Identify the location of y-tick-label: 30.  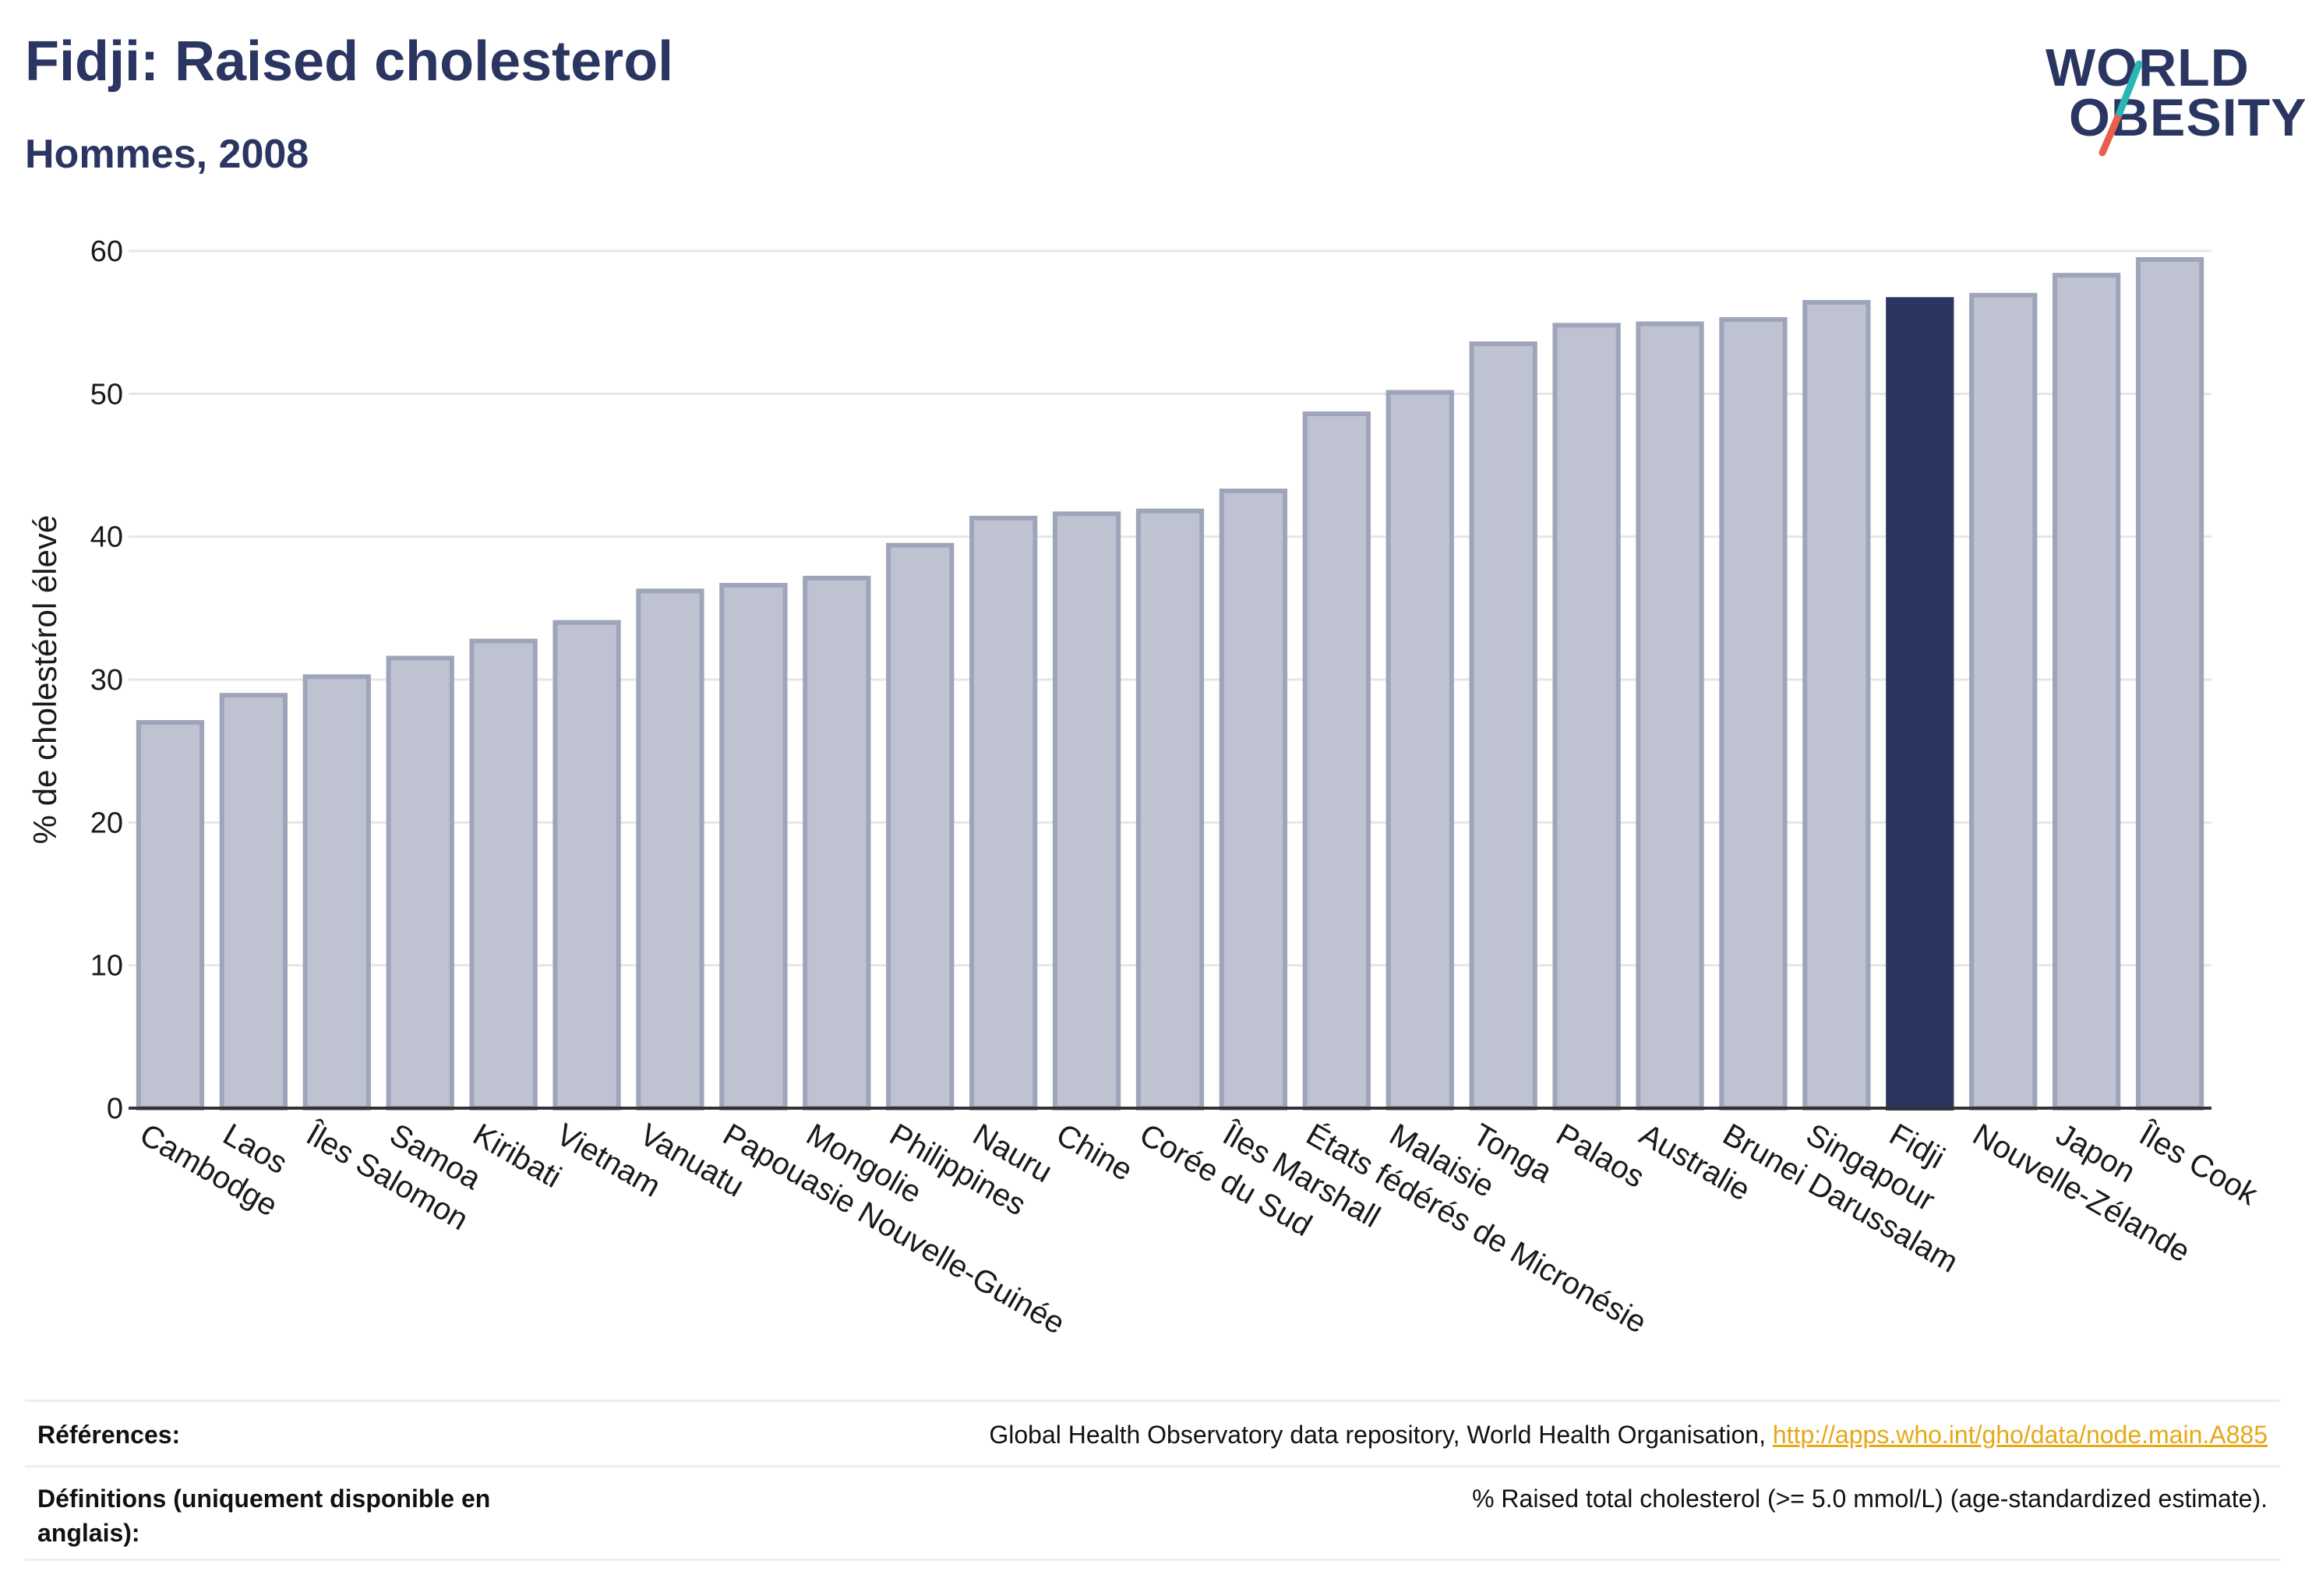
(106, 680).